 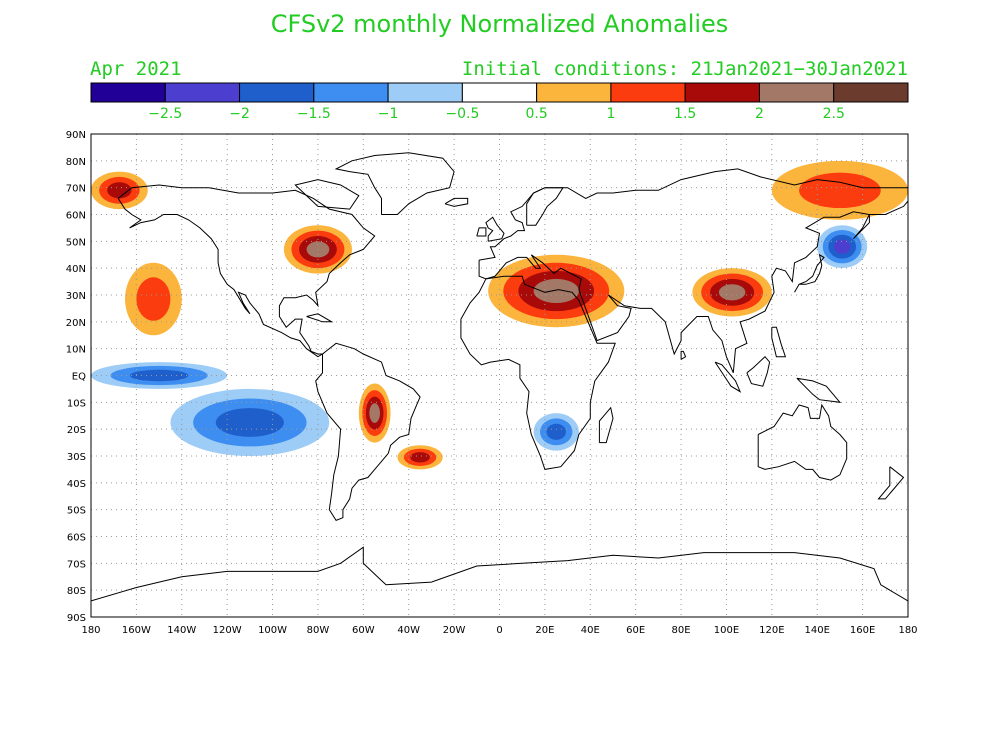 What do you see at coordinates (544, 630) in the screenshot?
I see `longitude-tick-label: 20E` at bounding box center [544, 630].